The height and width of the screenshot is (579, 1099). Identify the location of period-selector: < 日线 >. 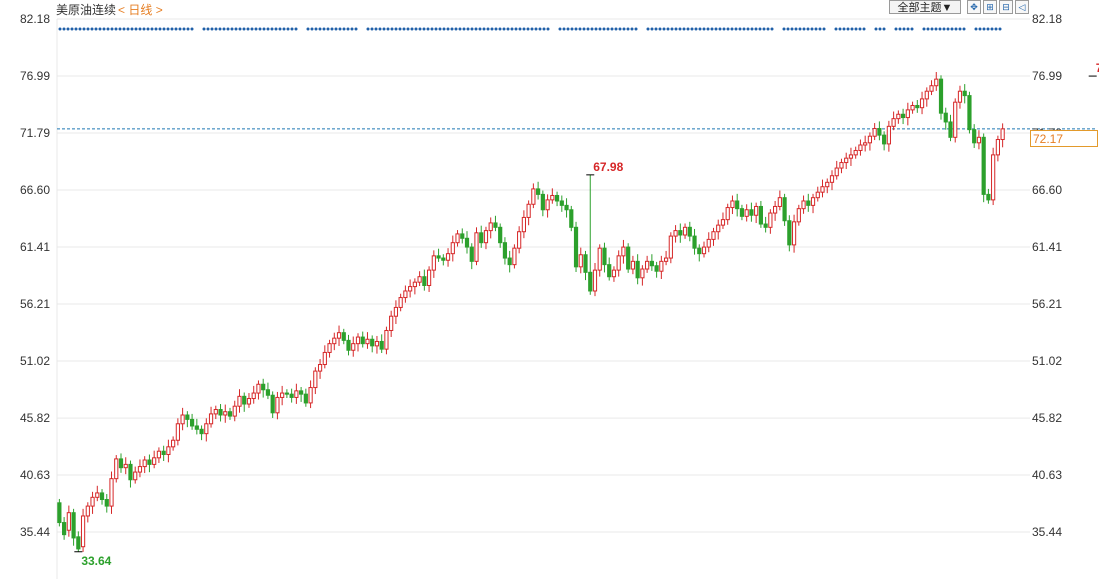
(140, 10).